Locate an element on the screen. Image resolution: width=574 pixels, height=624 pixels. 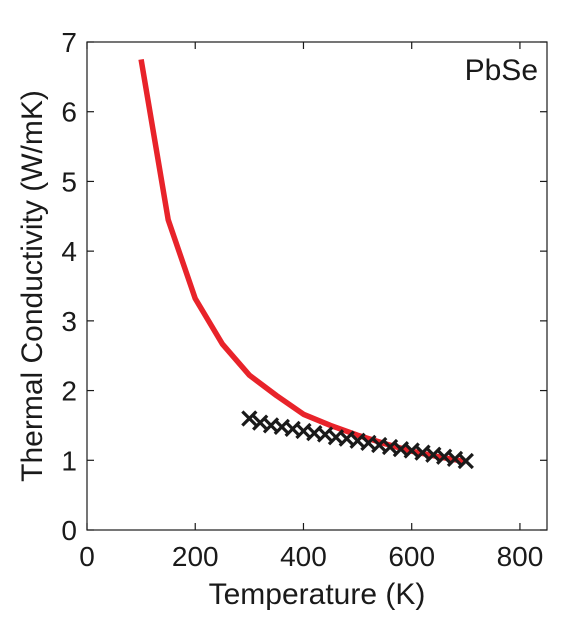
y-tick-label: 5 is located at coordinates (69, 181).